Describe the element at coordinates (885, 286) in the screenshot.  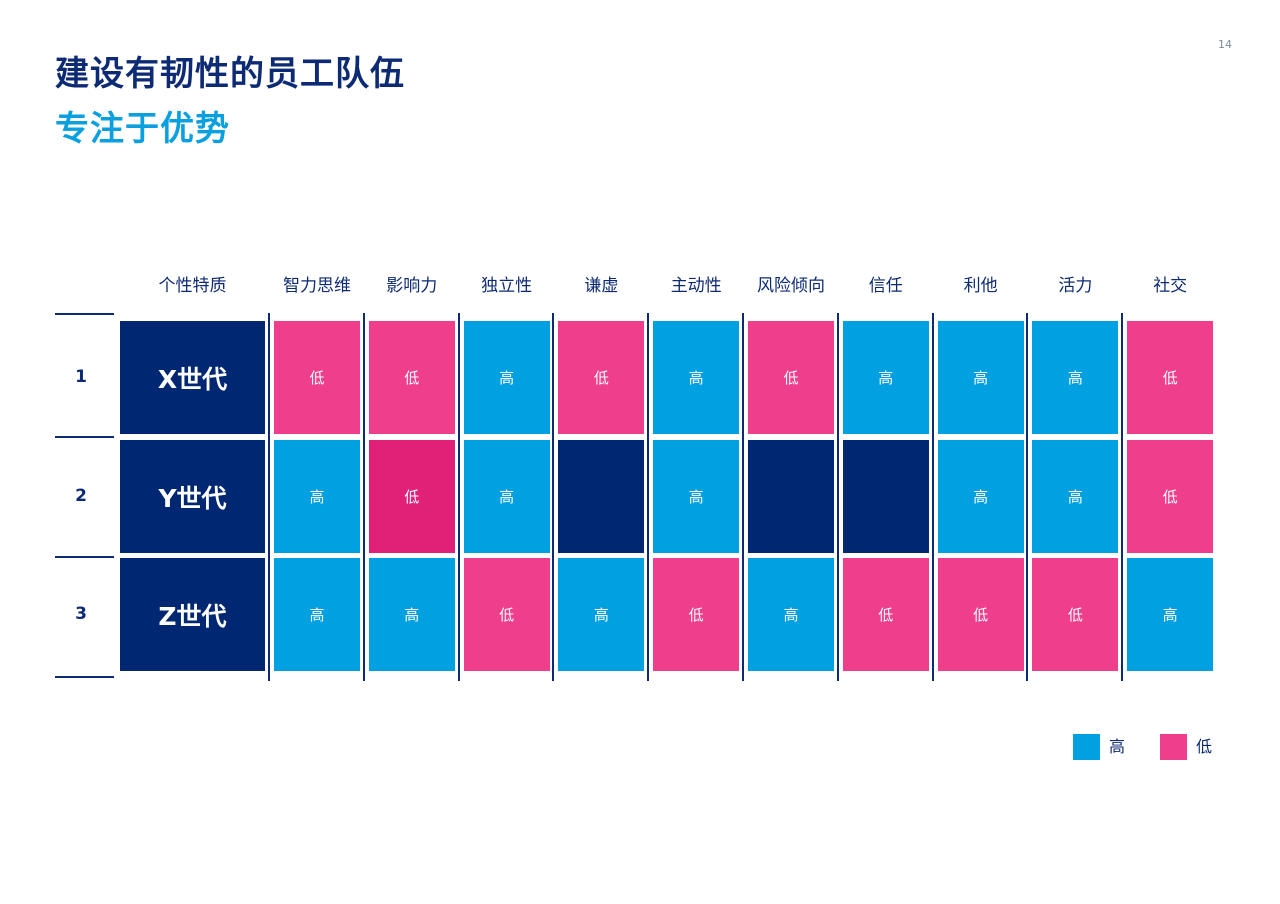
I see `column-header: 信任` at that location.